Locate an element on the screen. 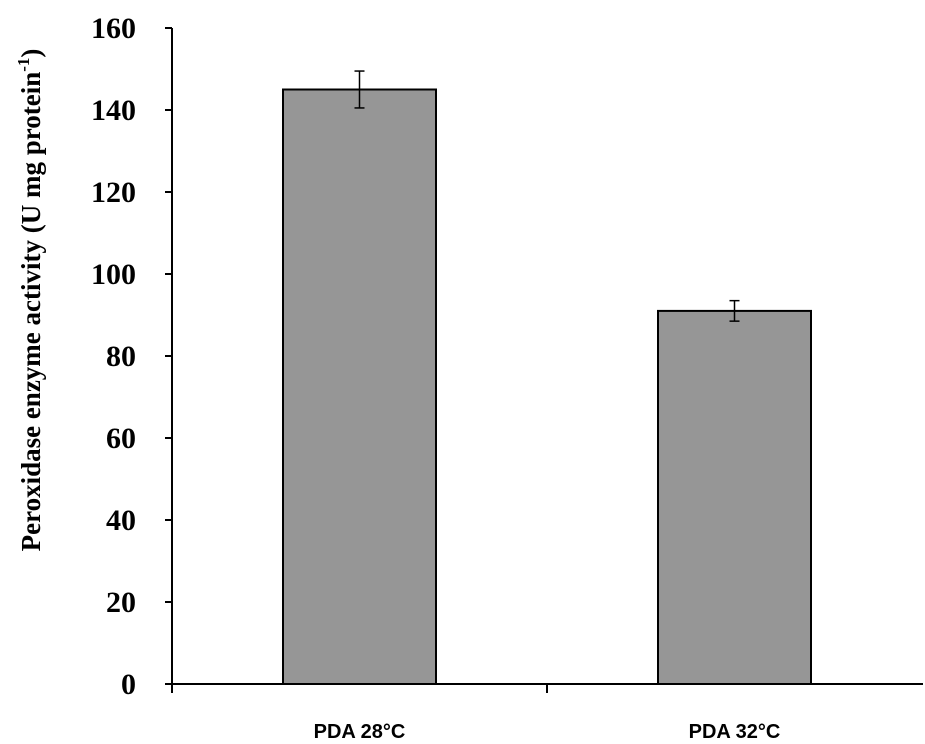 This screenshot has width=925, height=744. y-tick-label: 0 is located at coordinates (128, 684).